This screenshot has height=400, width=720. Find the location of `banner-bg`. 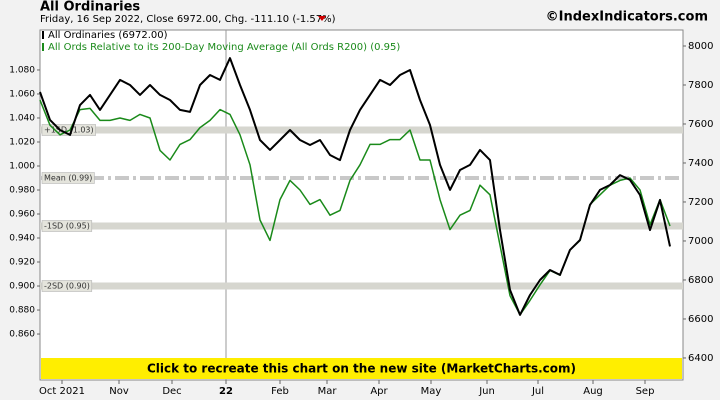

banner-bg is located at coordinates (361, 368).